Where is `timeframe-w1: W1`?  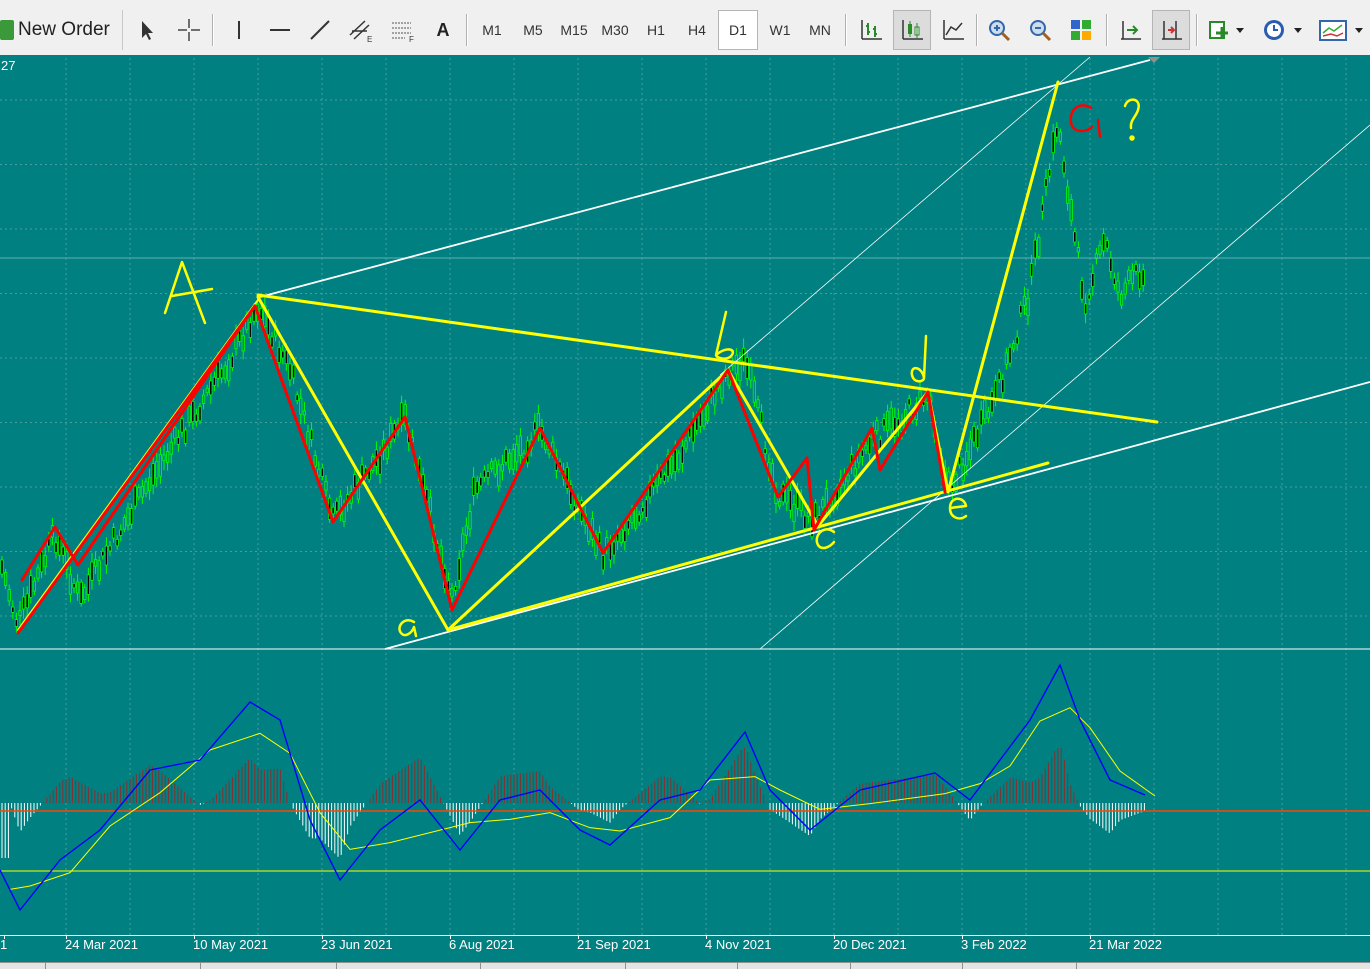
timeframe-w1: W1 is located at coordinates (780, 30).